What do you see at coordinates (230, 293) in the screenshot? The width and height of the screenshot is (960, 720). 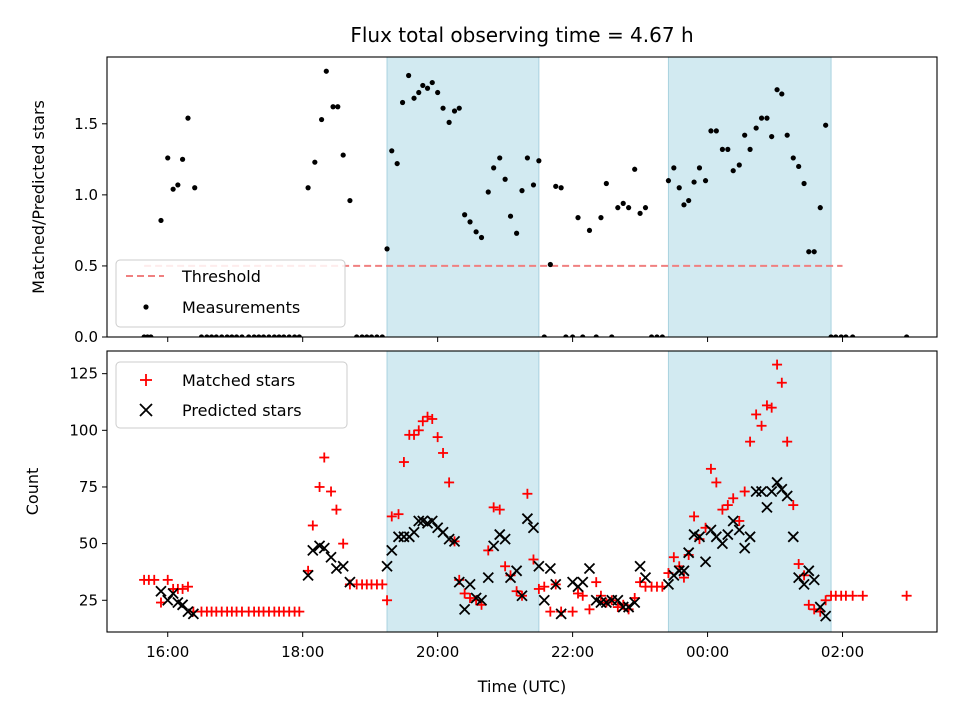 I see `legend: Threshold Measurements` at bounding box center [230, 293].